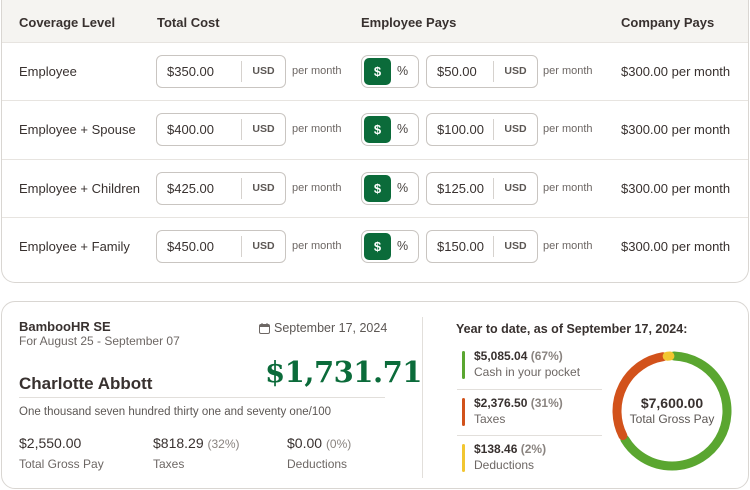  What do you see at coordinates (190, 188) in the screenshot?
I see `total-cost-value: $425.00` at bounding box center [190, 188].